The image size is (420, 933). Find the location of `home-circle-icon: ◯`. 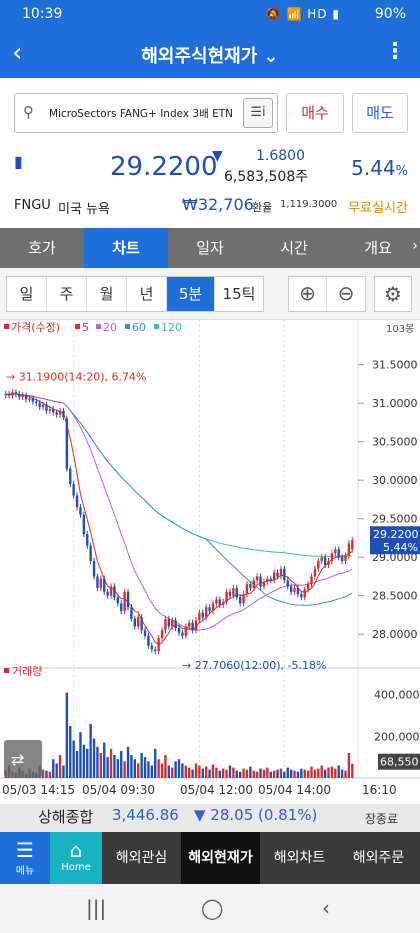

home-circle-icon: ◯ is located at coordinates (212, 908).